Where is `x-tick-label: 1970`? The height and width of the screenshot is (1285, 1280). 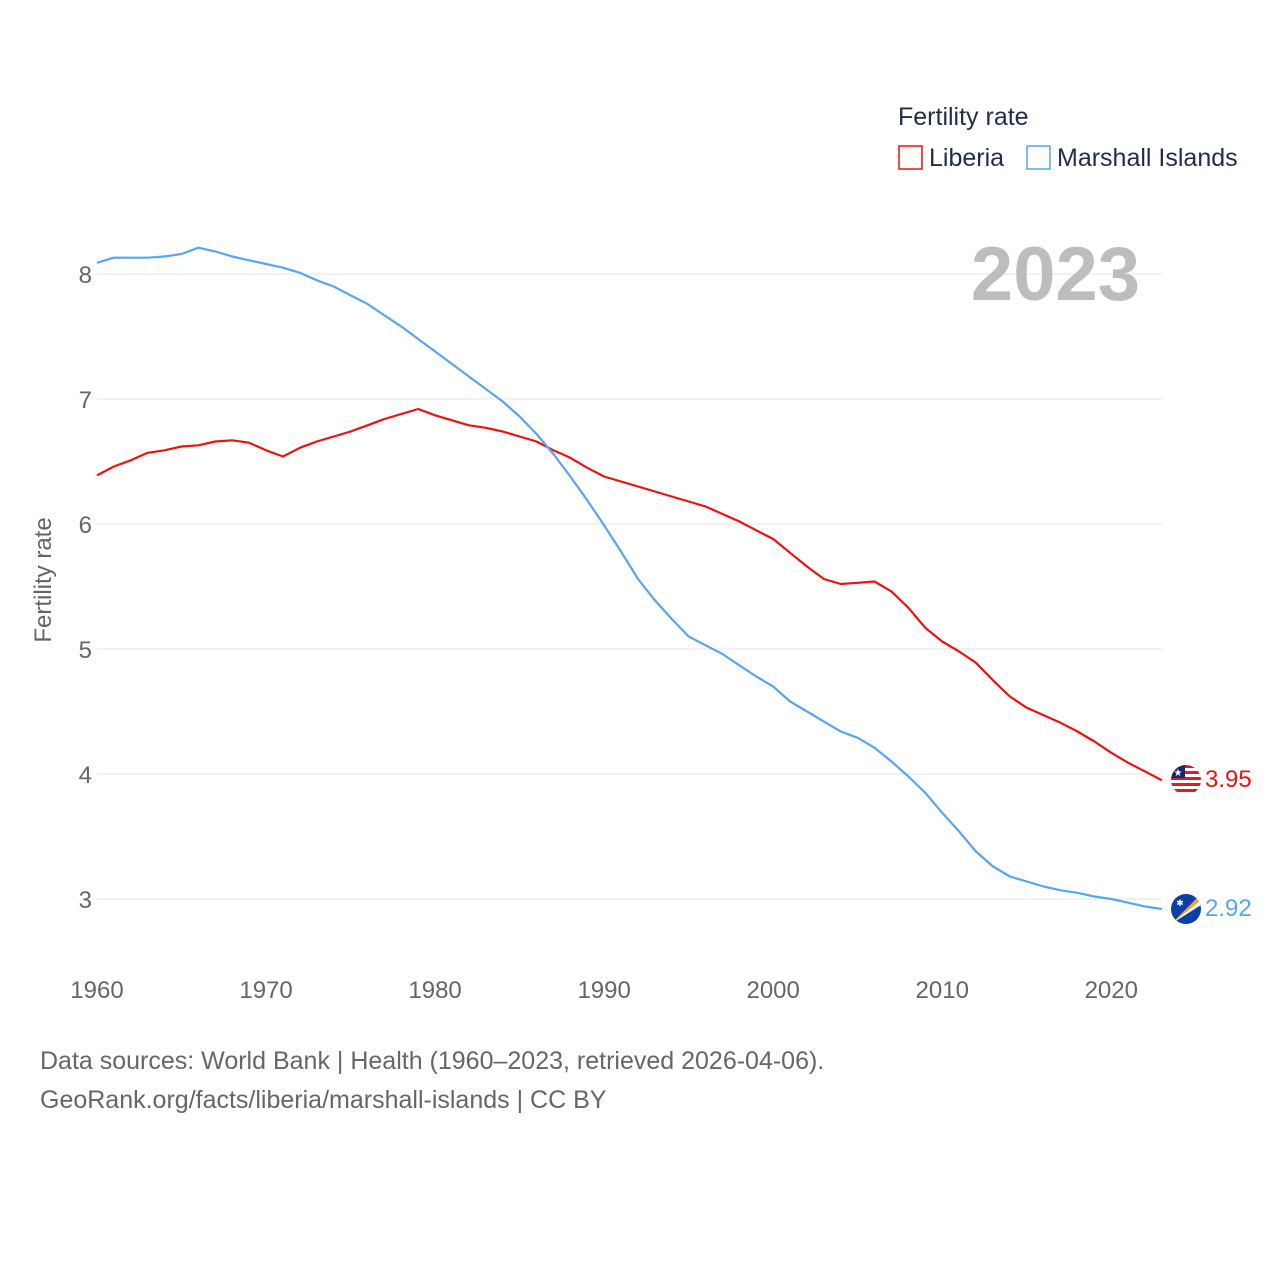
x-tick-label: 1970 is located at coordinates (265, 990).